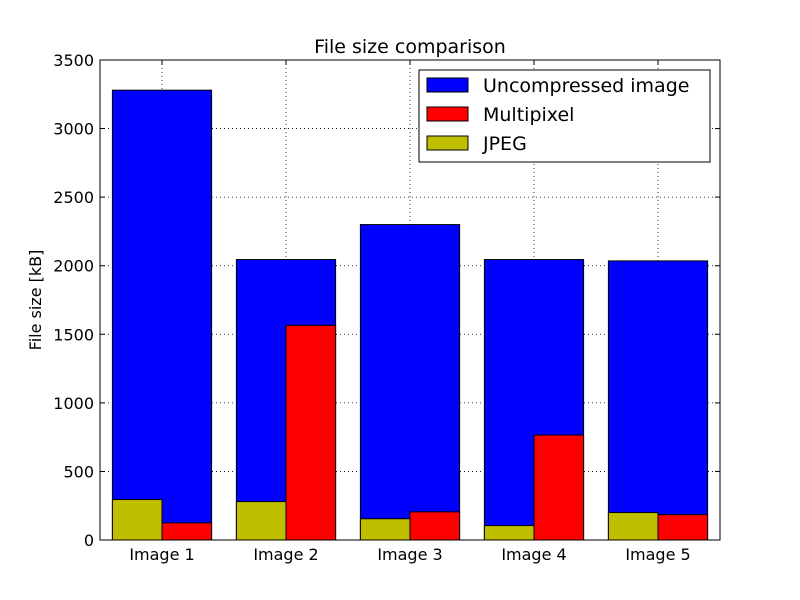 The height and width of the screenshot is (600, 800). I want to click on x-tick-label: Image 3, so click(409, 554).